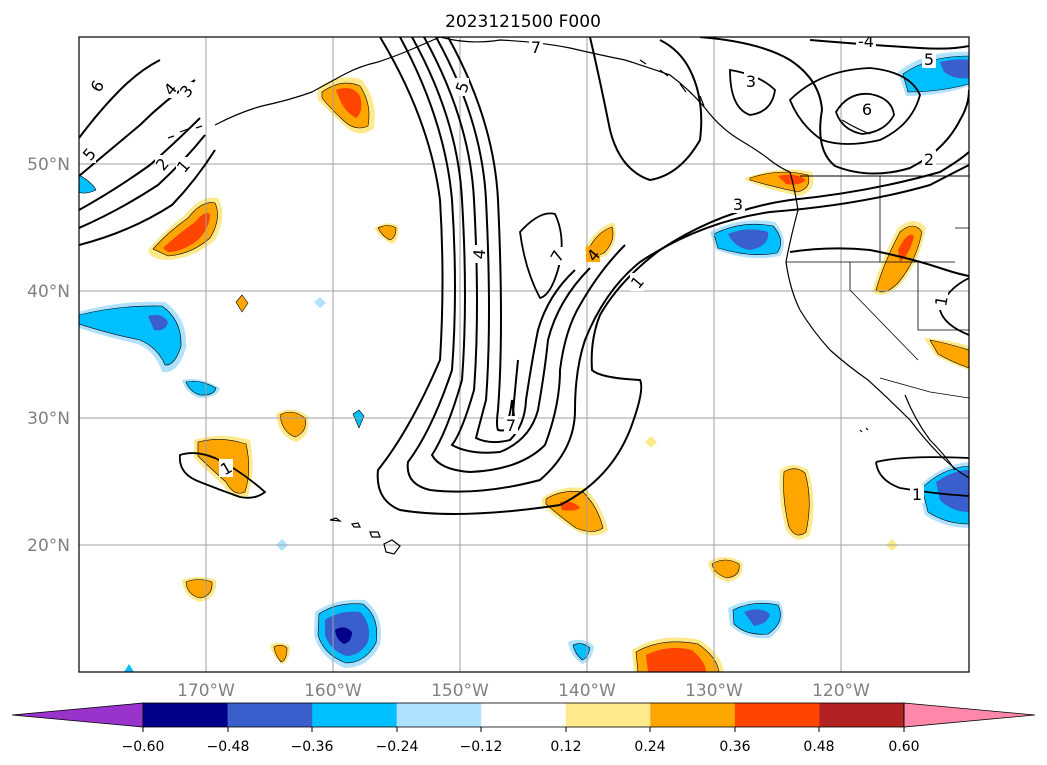 The height and width of the screenshot is (765, 1047). I want to click on colorbar-tick-label: 0.24, so click(649, 747).